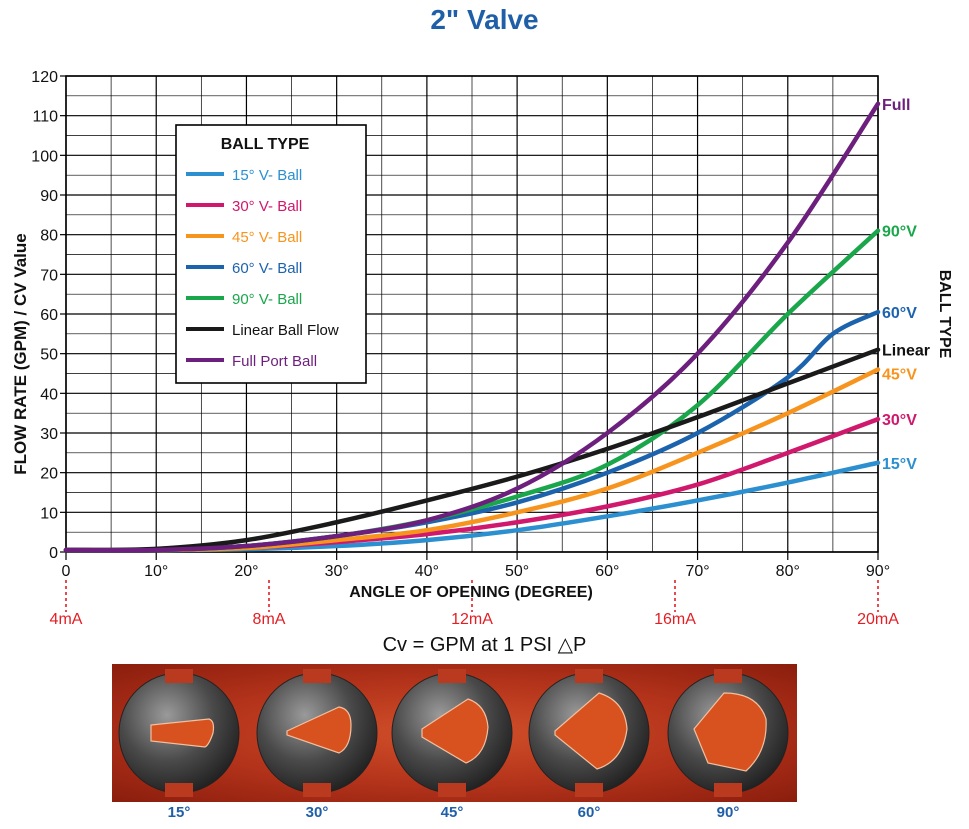  What do you see at coordinates (317, 812) in the screenshot?
I see `ball-angle-label: 30°` at bounding box center [317, 812].